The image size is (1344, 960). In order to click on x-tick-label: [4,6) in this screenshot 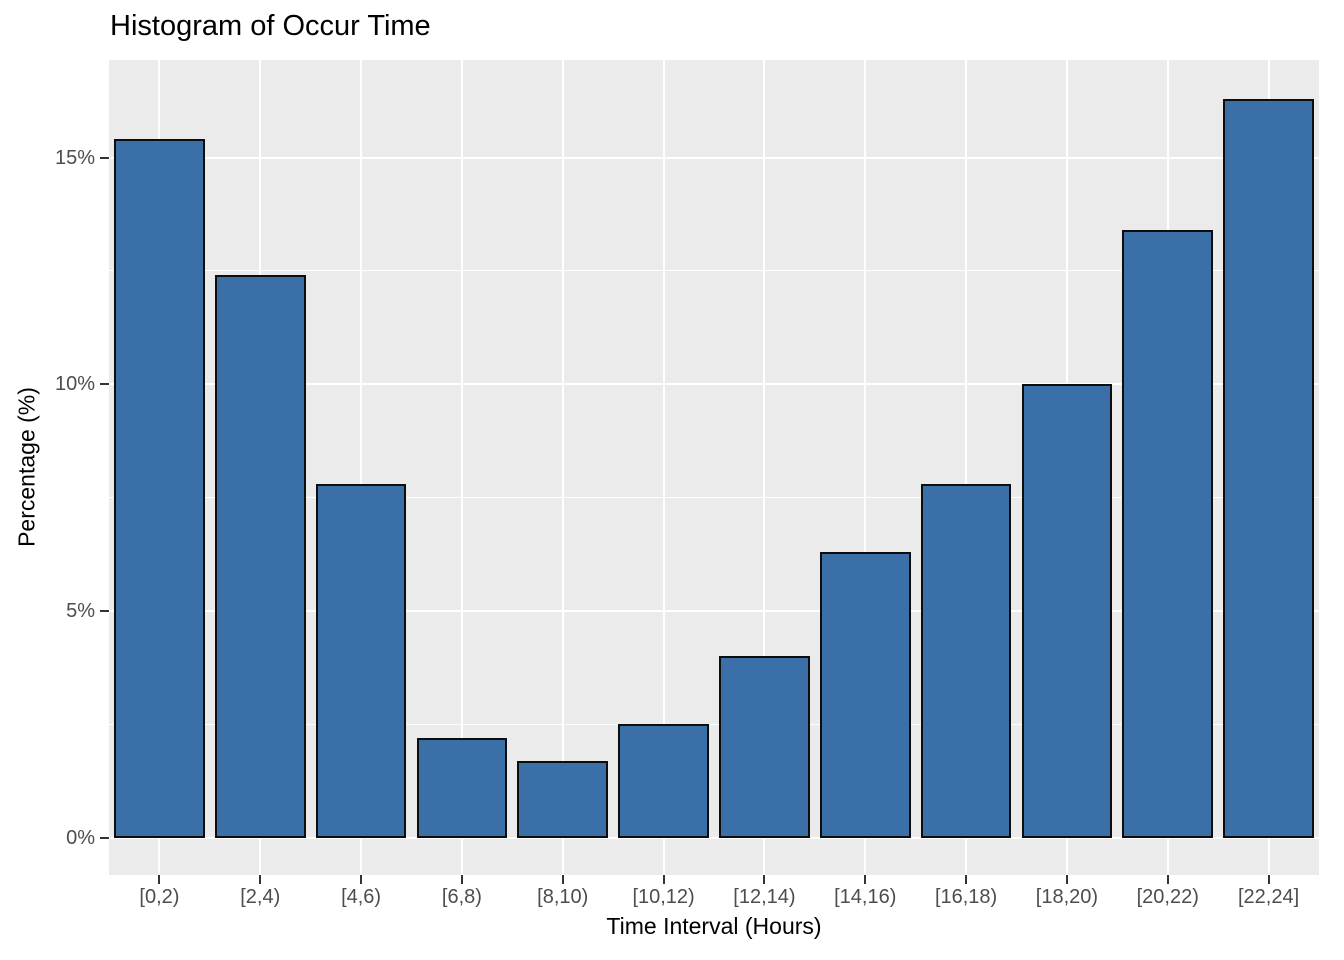, I will do `click(361, 897)`.